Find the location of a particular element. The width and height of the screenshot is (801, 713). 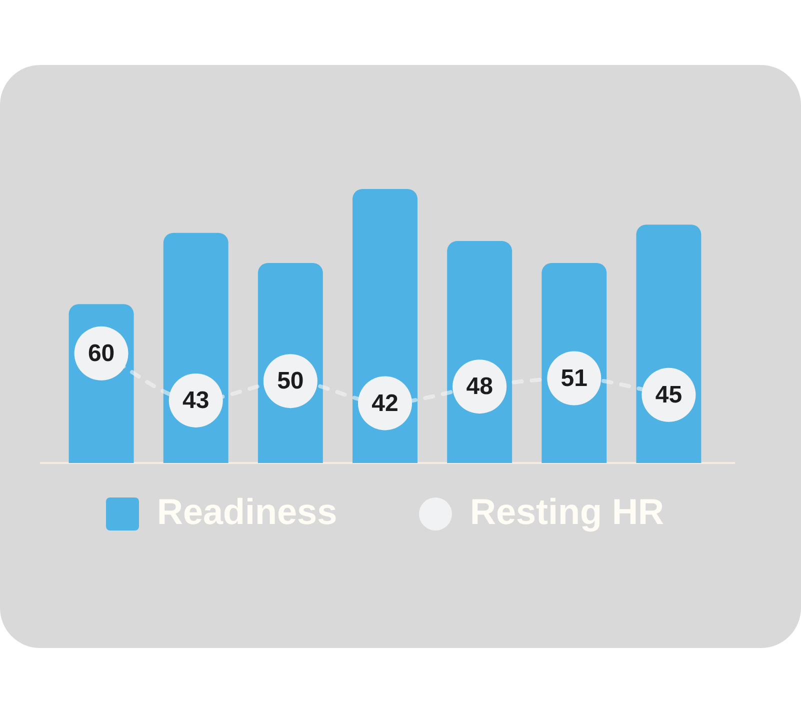

data-label: 42 is located at coordinates (385, 403).